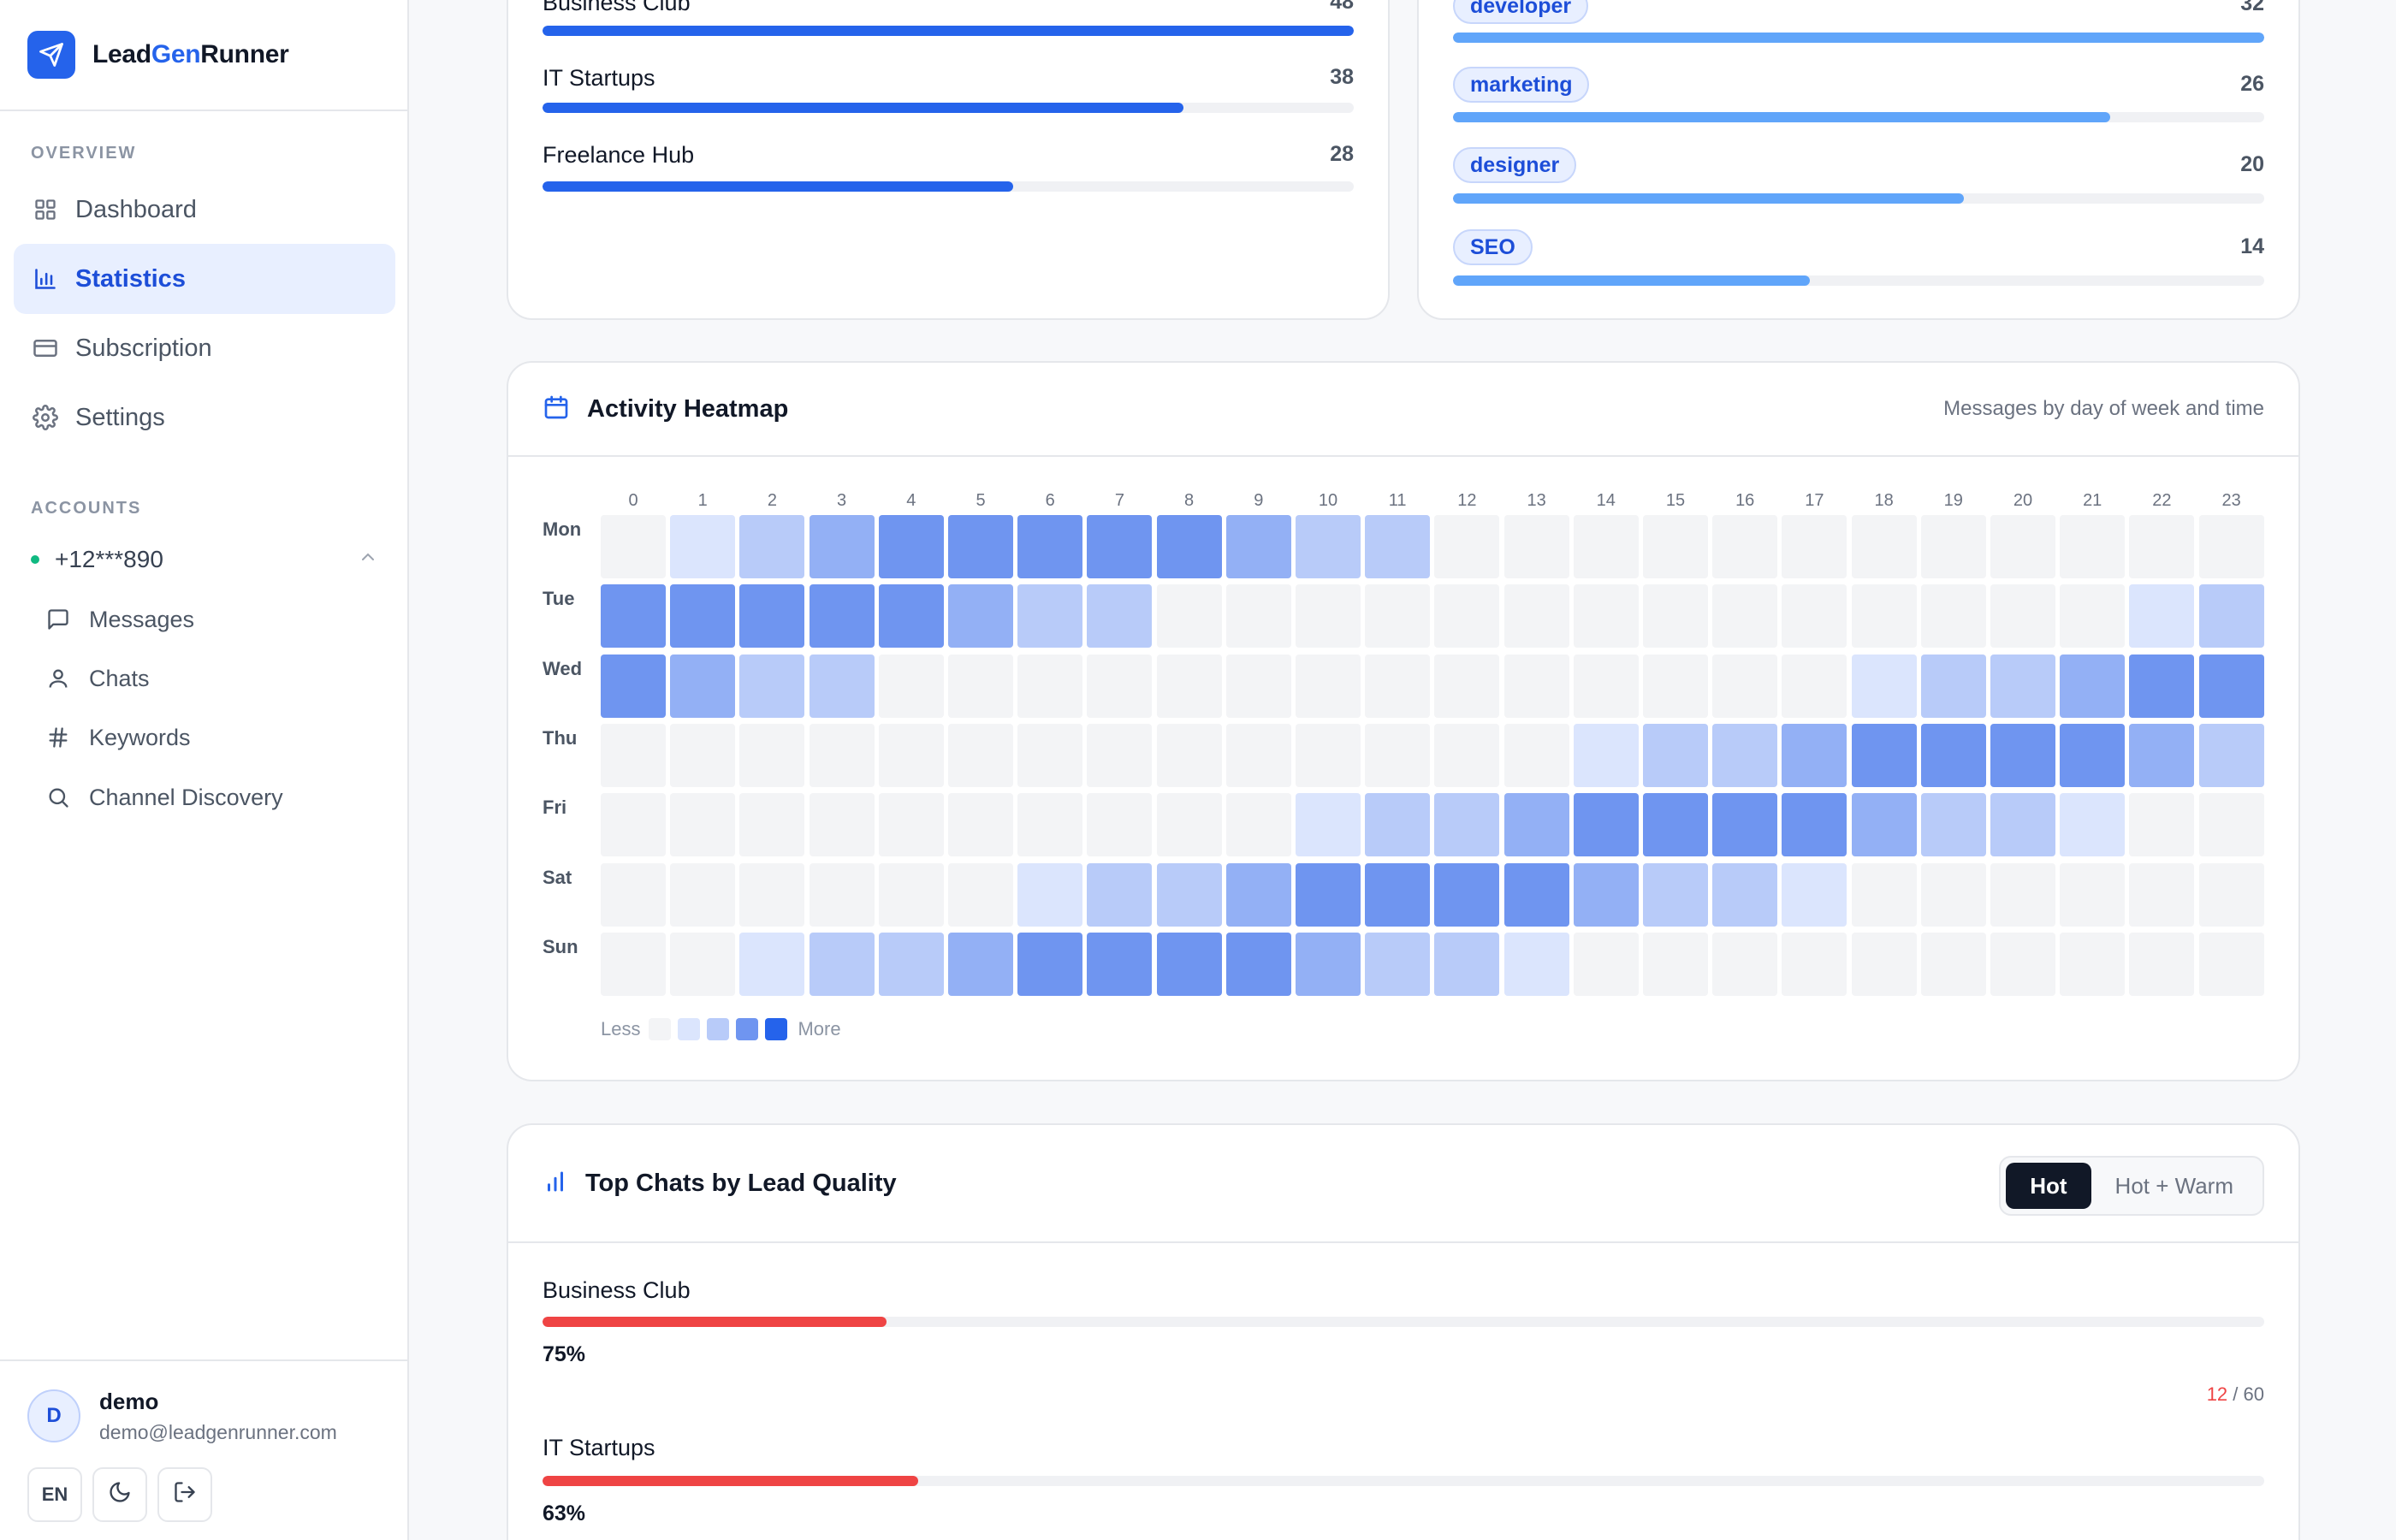  Describe the element at coordinates (163, 797) in the screenshot. I see `sidebar-sub-channel-discovery: Channel Discovery` at that location.